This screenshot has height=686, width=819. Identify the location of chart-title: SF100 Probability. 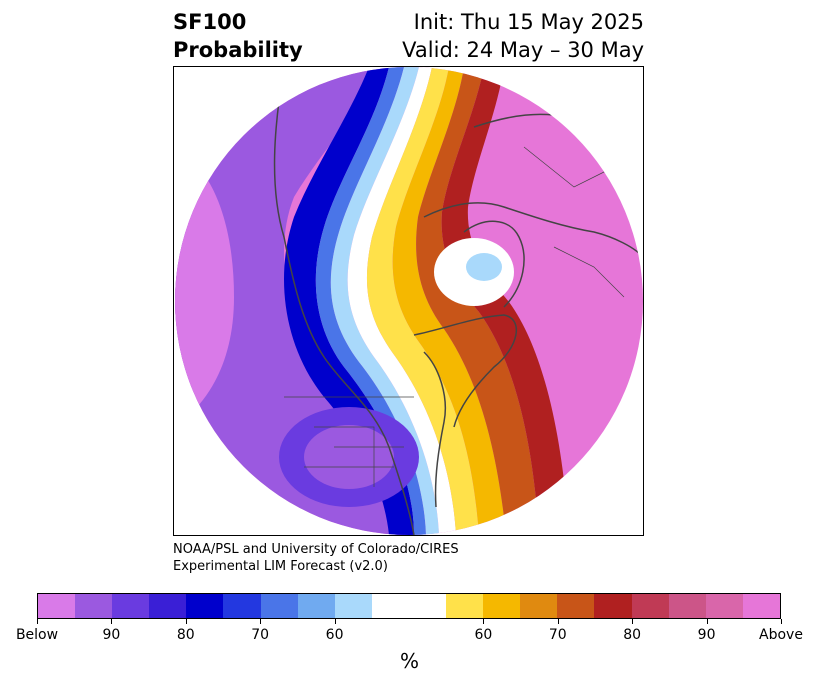
(238, 36).